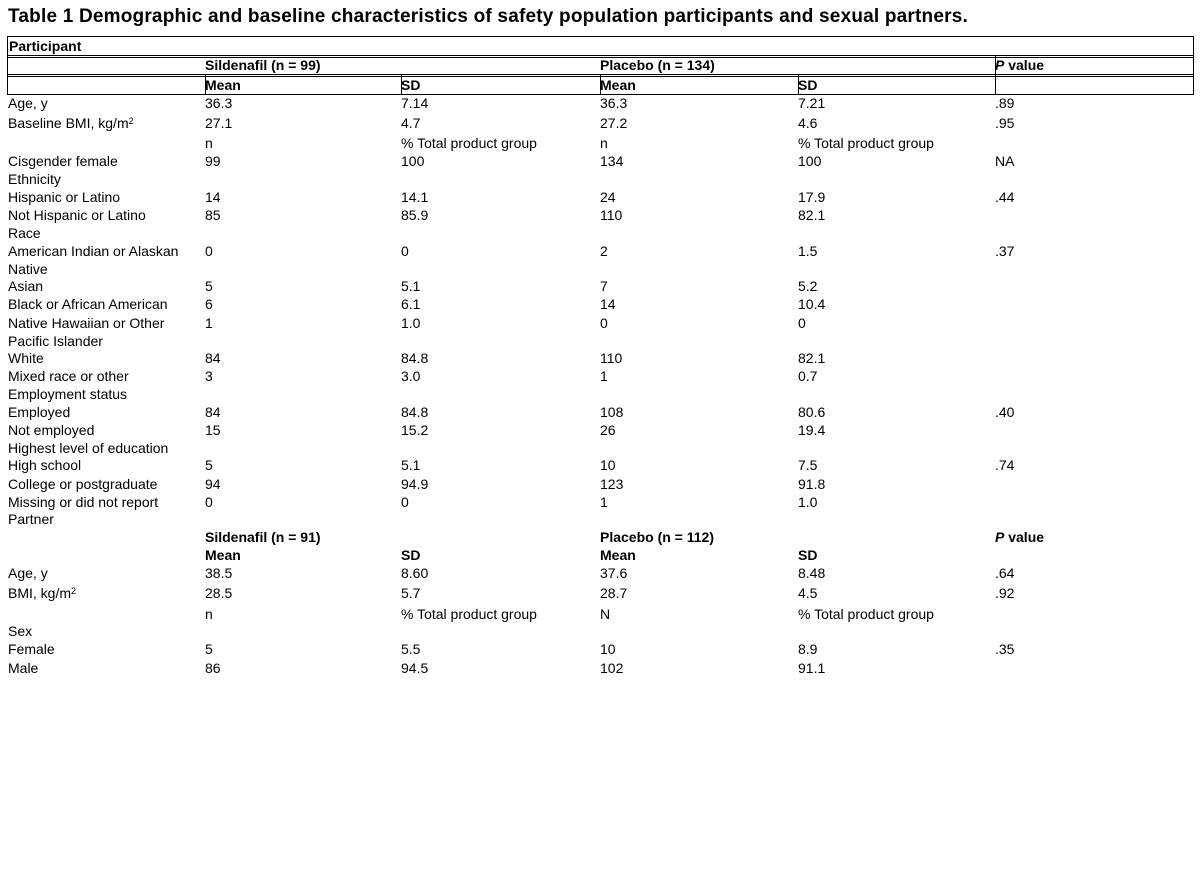 The width and height of the screenshot is (1200, 872). What do you see at coordinates (45, 465) in the screenshot?
I see `row-label: High school` at bounding box center [45, 465].